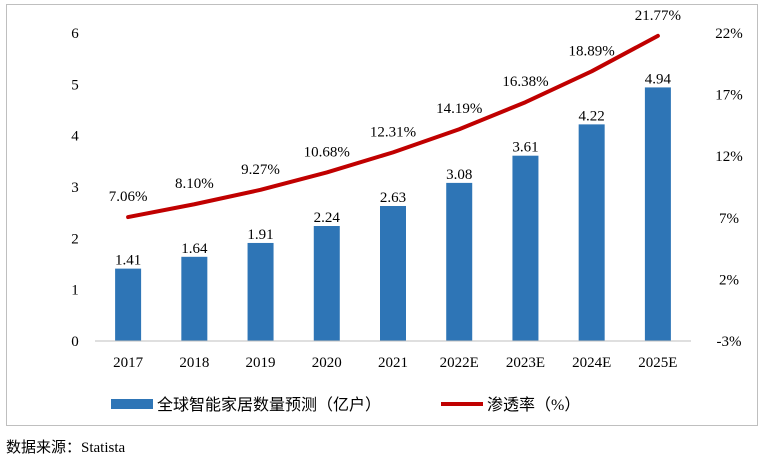 The image size is (764, 460). I want to click on bar-value-label: 1.41, so click(128, 261).